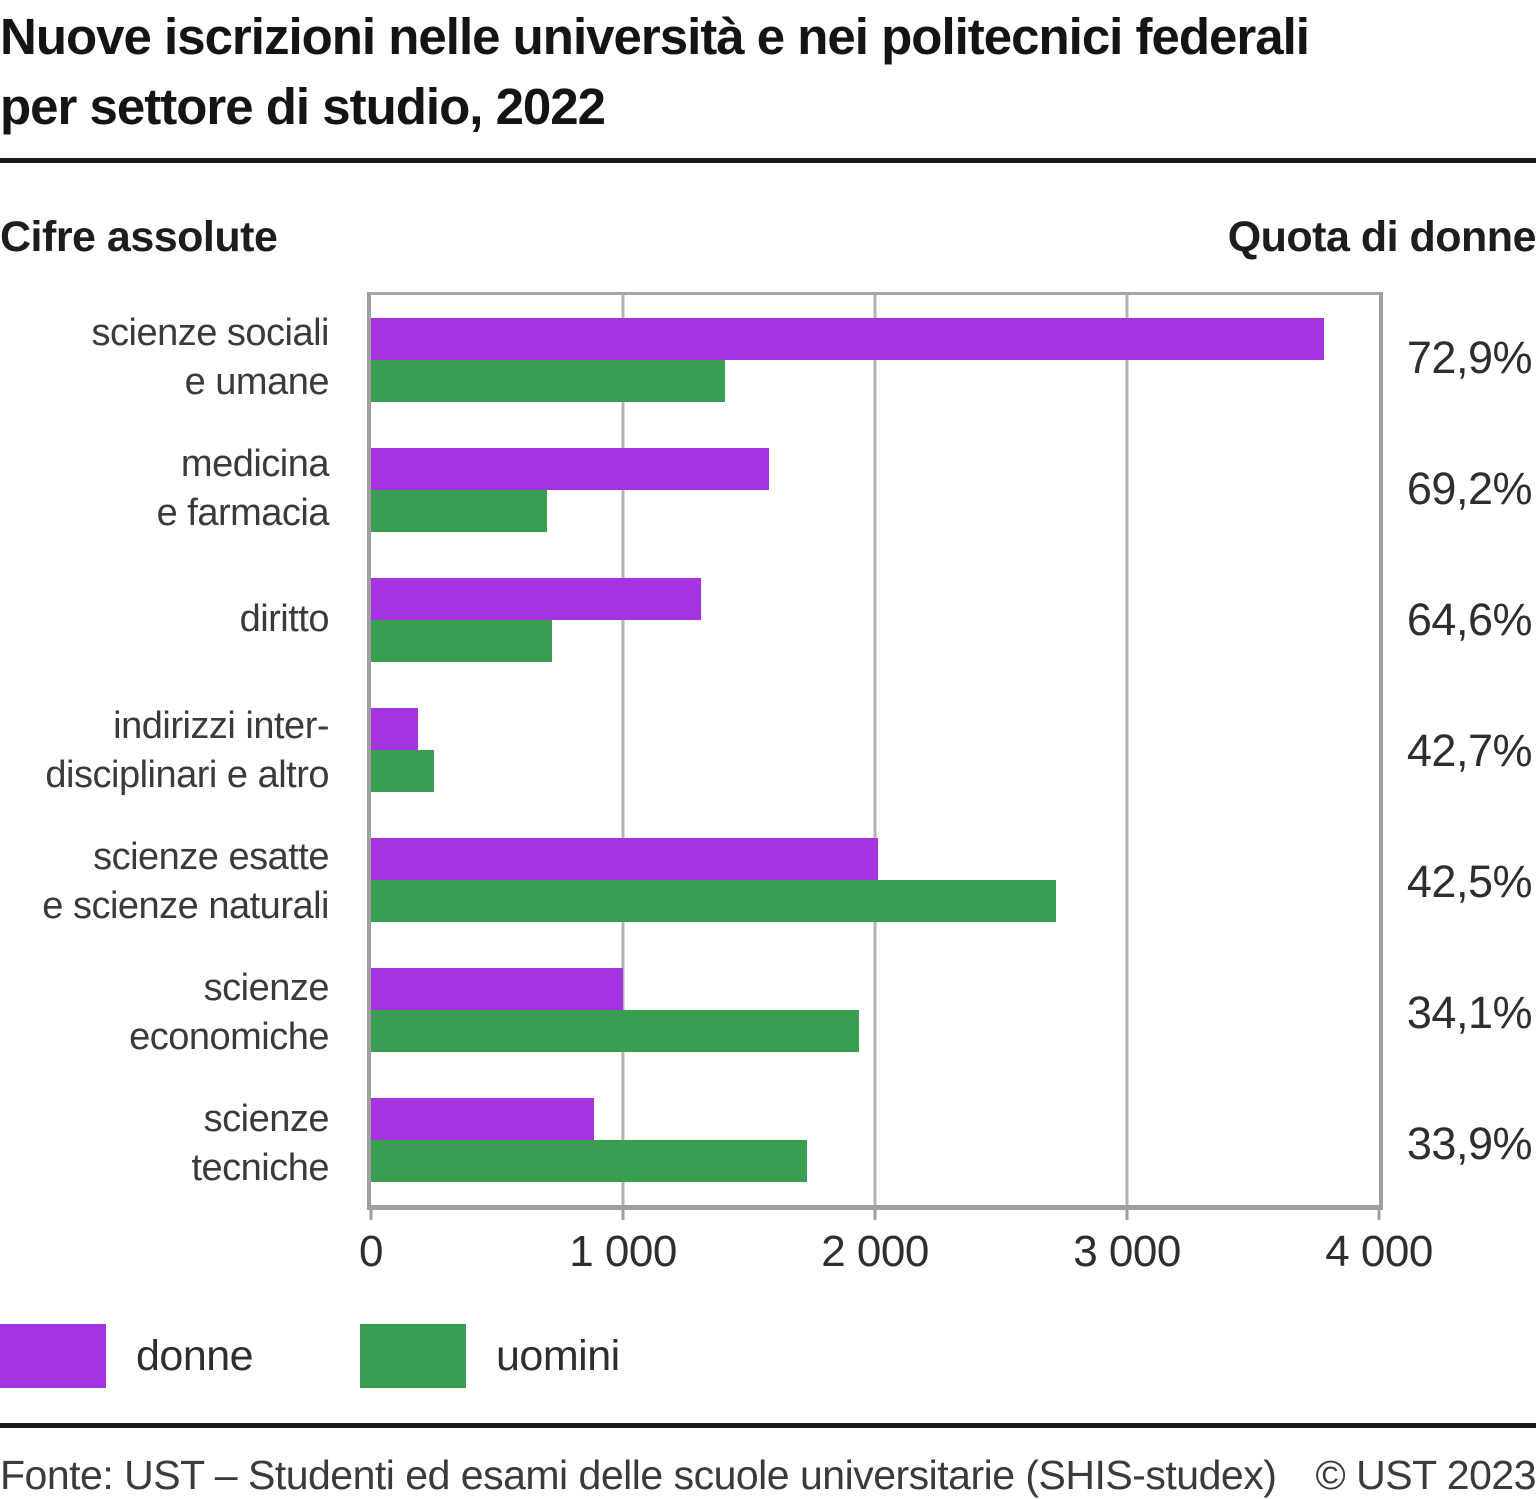  I want to click on legend: donne uomini, so click(768, 1356).